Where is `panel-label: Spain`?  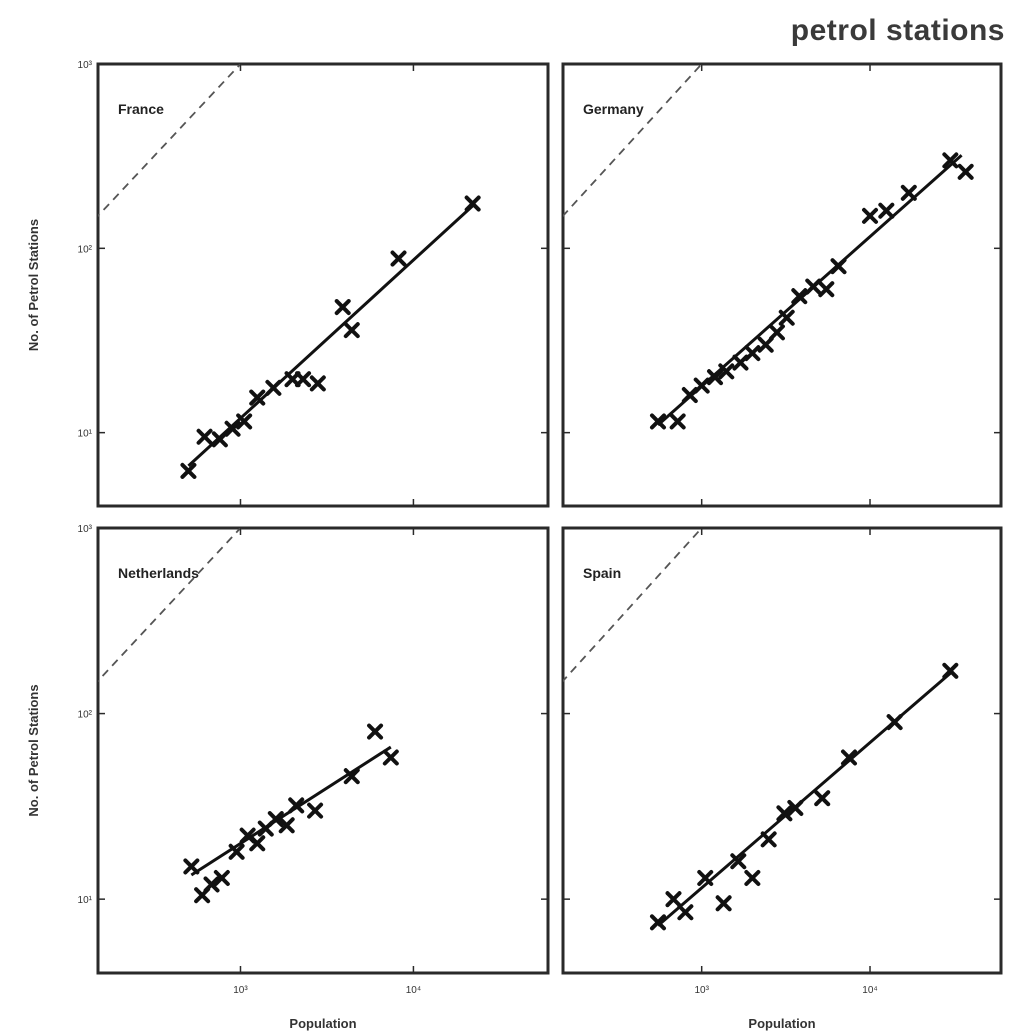
panel-label: Spain is located at coordinates (602, 573).